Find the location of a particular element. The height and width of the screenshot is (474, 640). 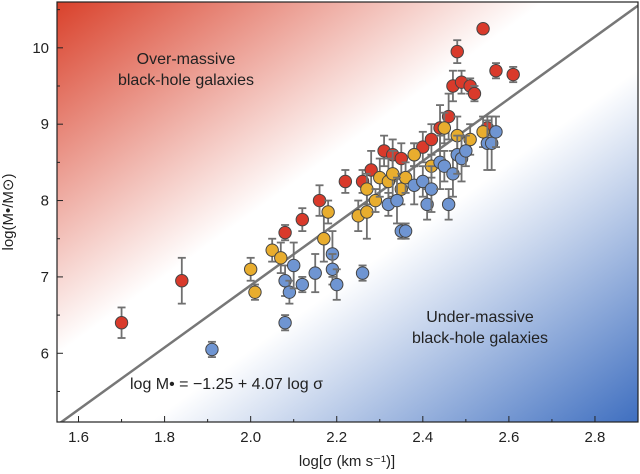

x-tick-label: 2.0 is located at coordinates (250, 437).